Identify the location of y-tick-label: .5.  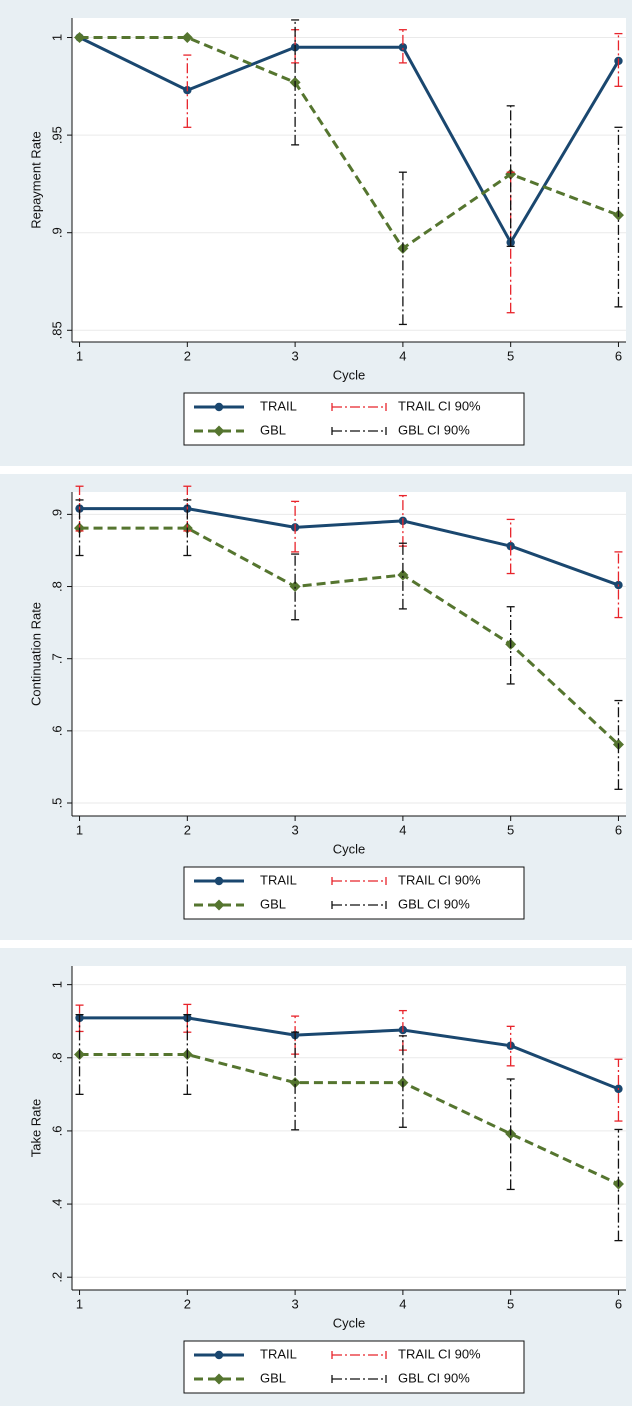
(56, 803).